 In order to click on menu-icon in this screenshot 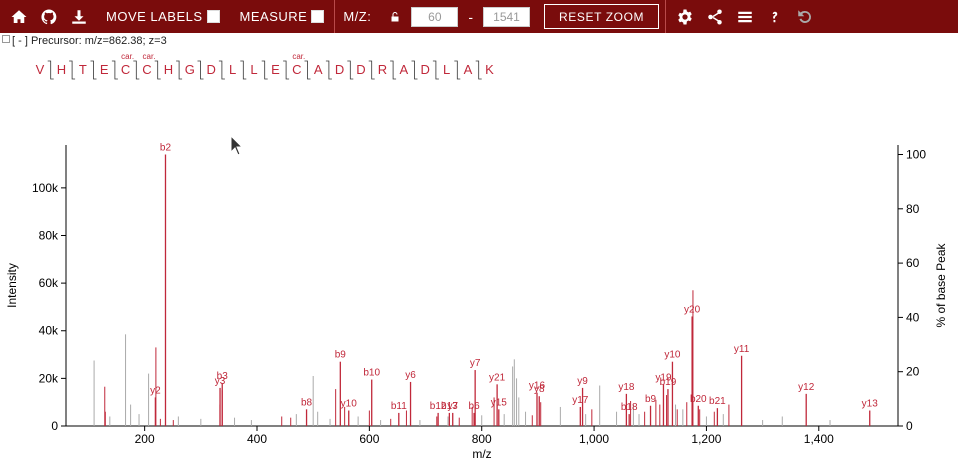, I will do `click(745, 17)`.